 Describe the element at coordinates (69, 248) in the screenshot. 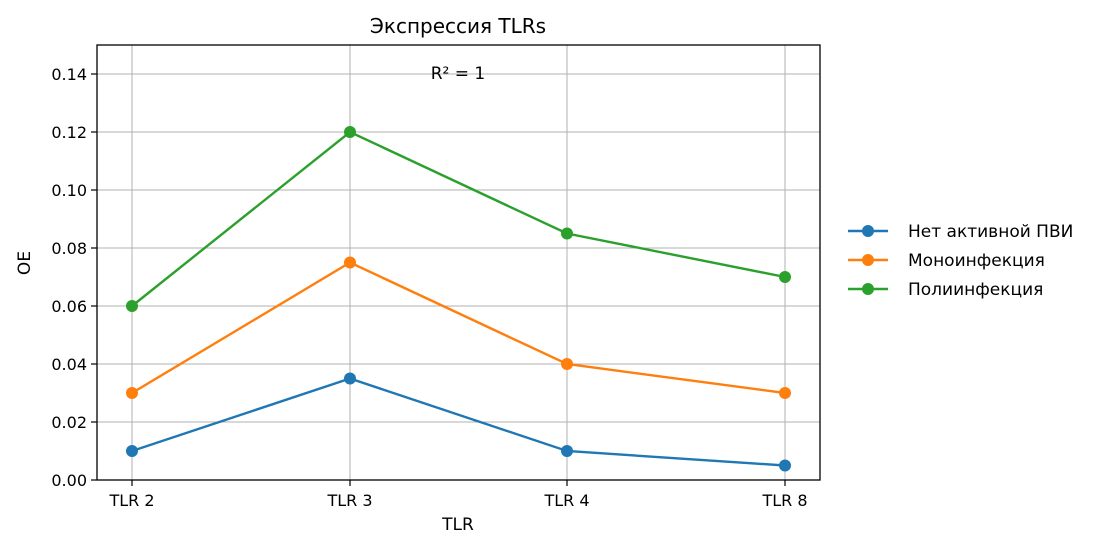

I see `y-tick-label: 0.08` at that location.